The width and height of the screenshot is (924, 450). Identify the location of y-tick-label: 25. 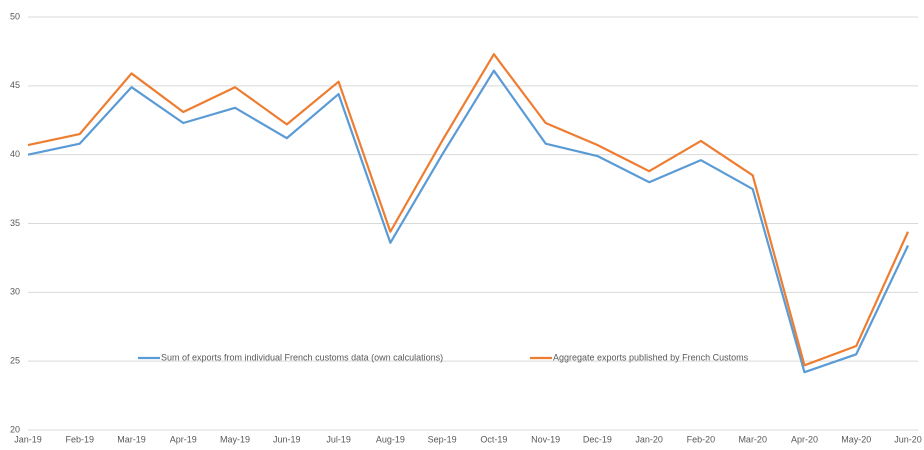
(15, 361).